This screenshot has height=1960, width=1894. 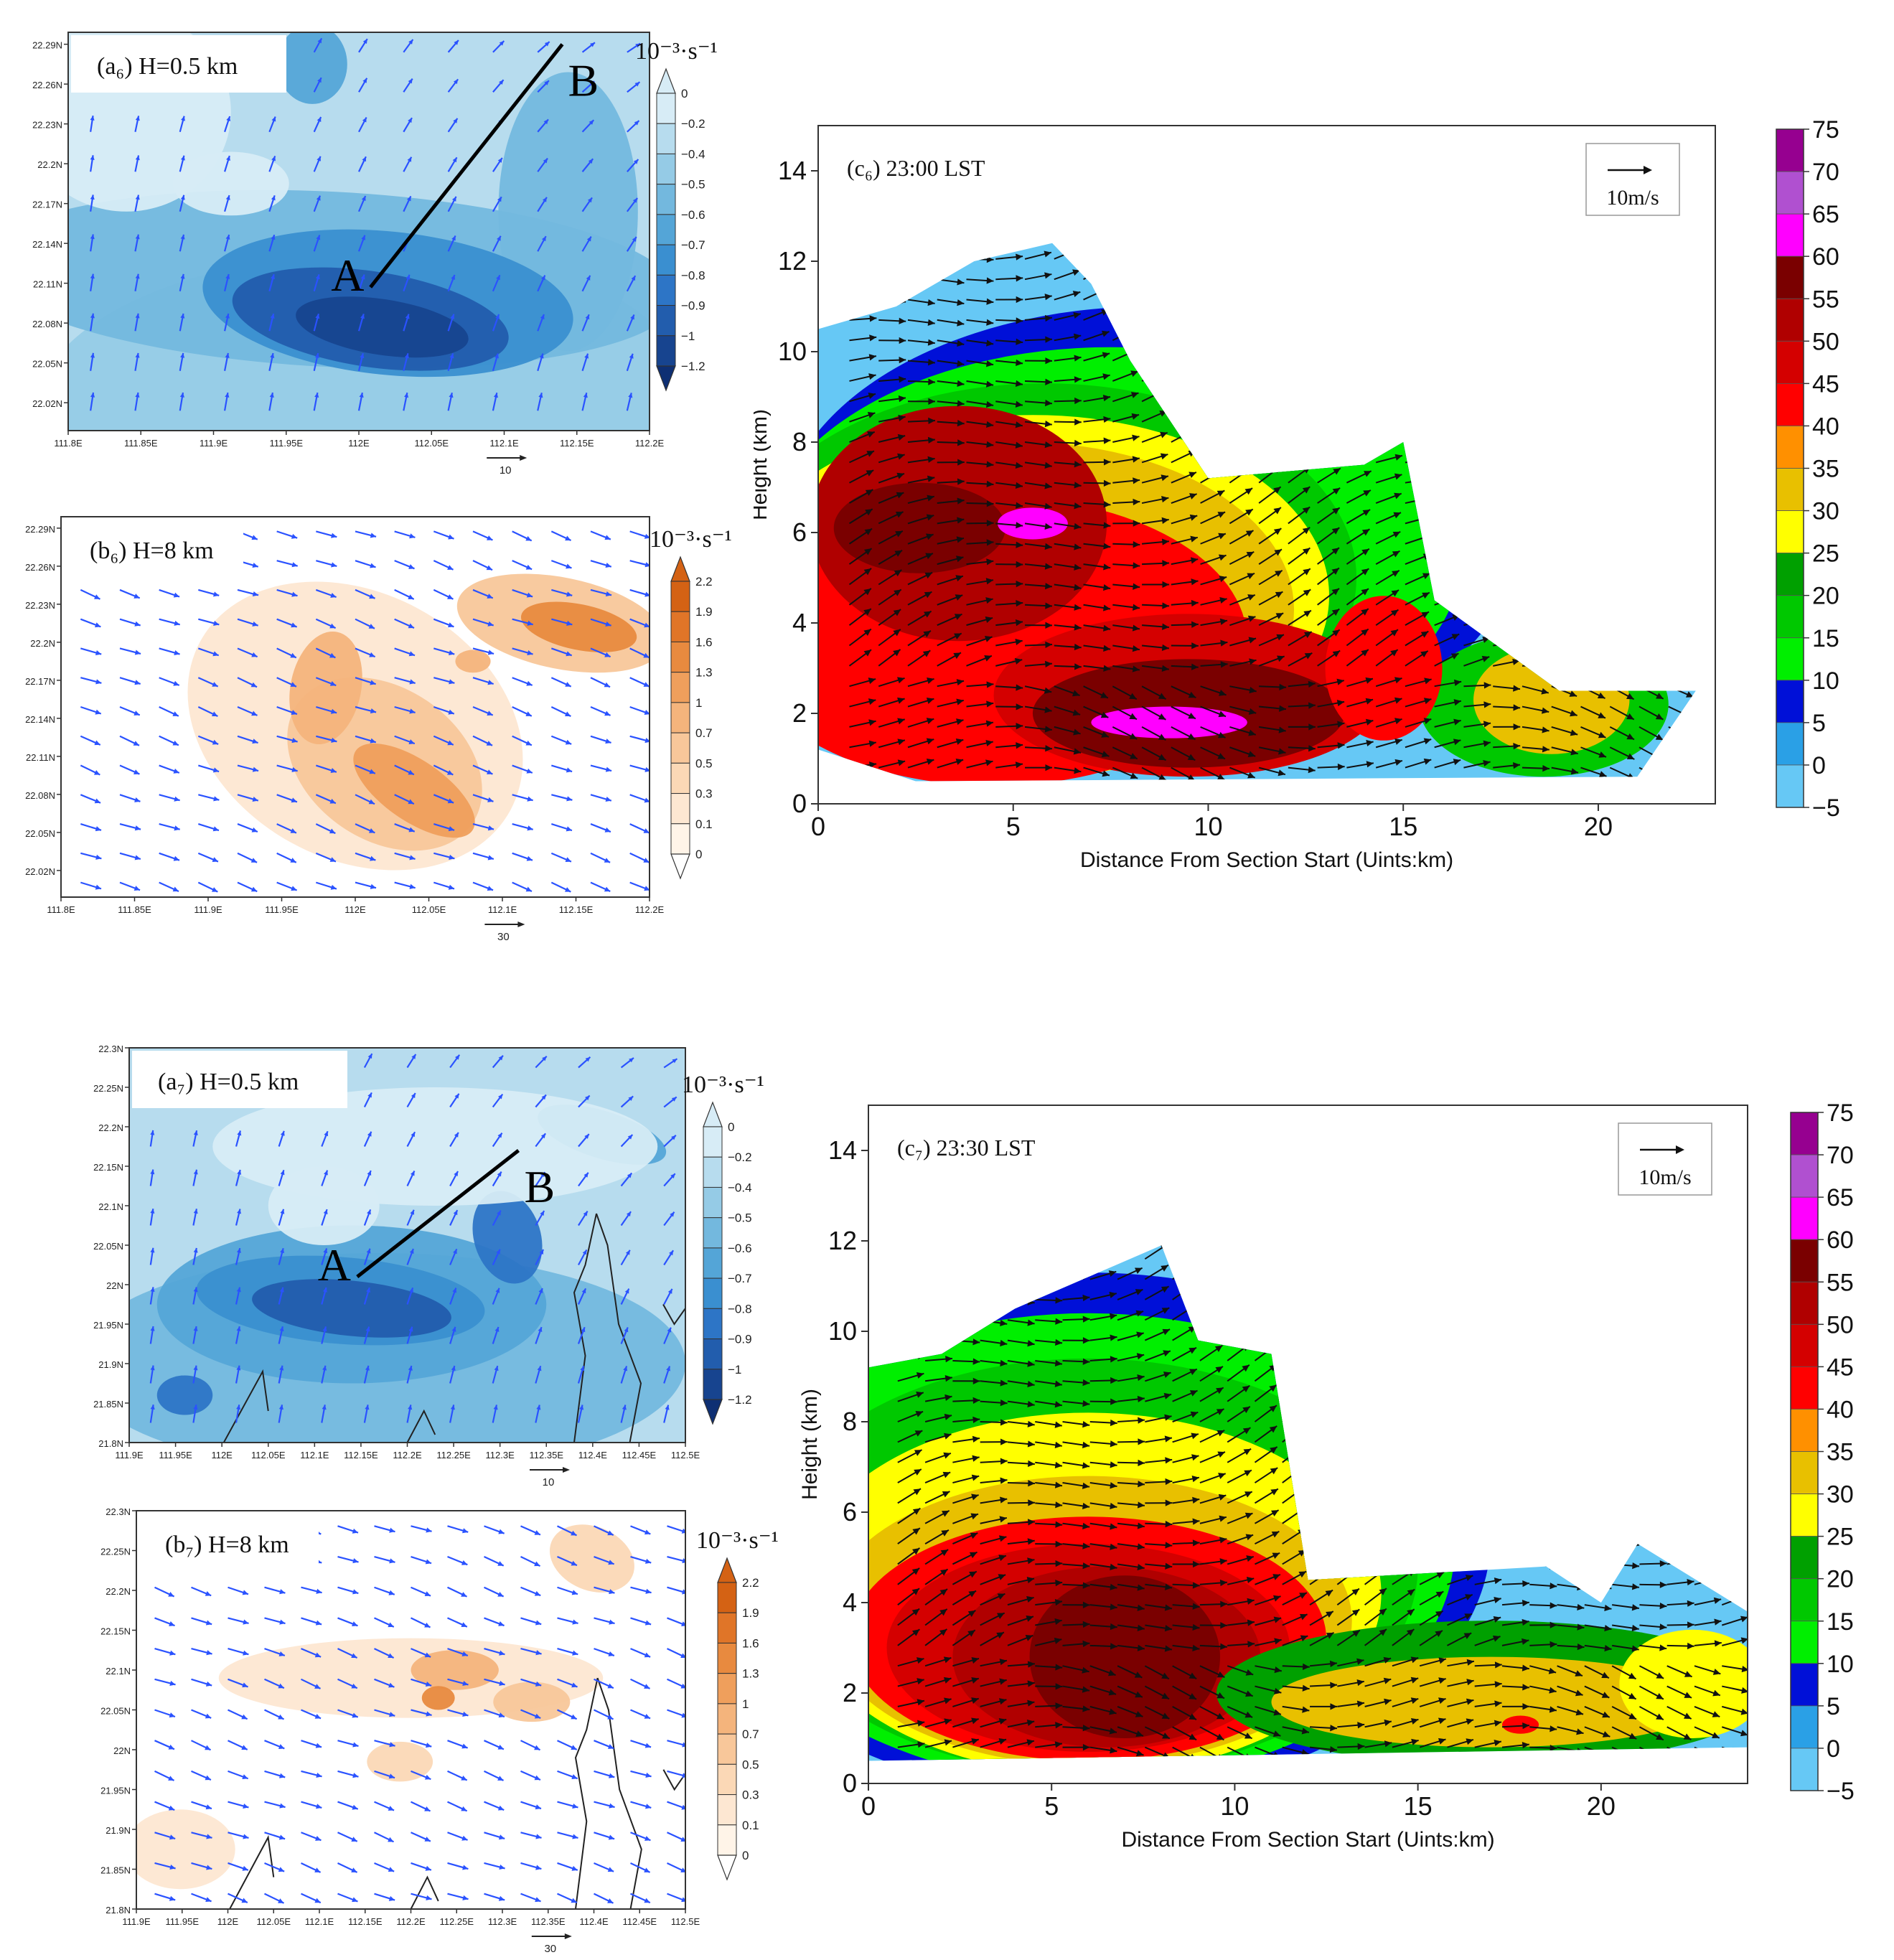 I want to click on reflectivity-contour, so click(x=1684, y=1684).